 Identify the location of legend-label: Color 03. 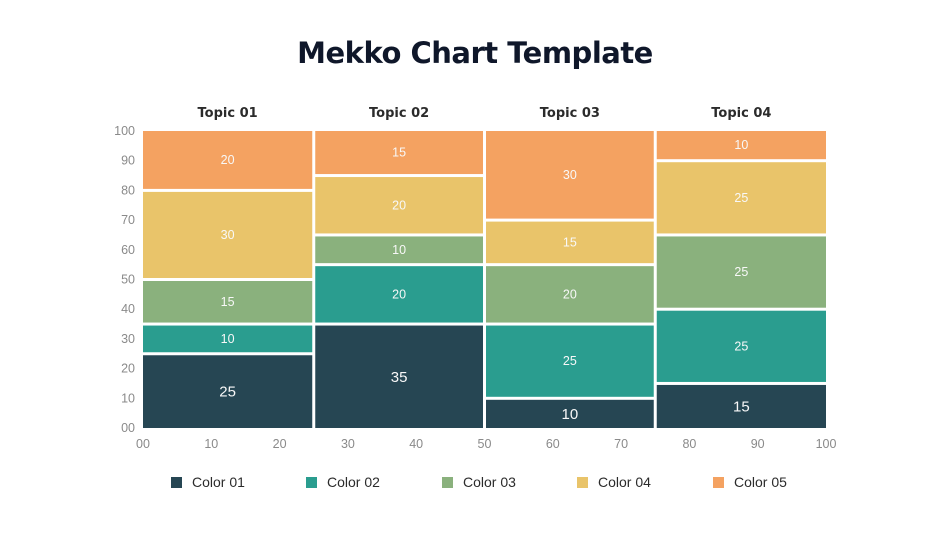
(489, 482).